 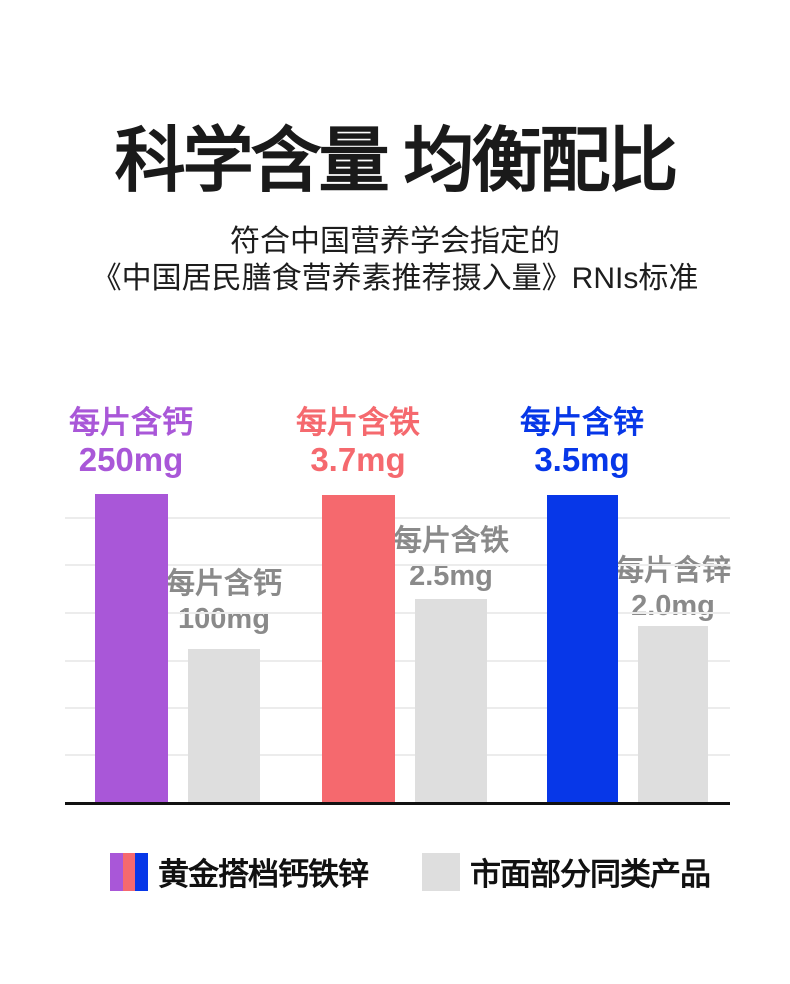 I want to click on legend-swatch-stripe-blue, so click(x=142, y=871).